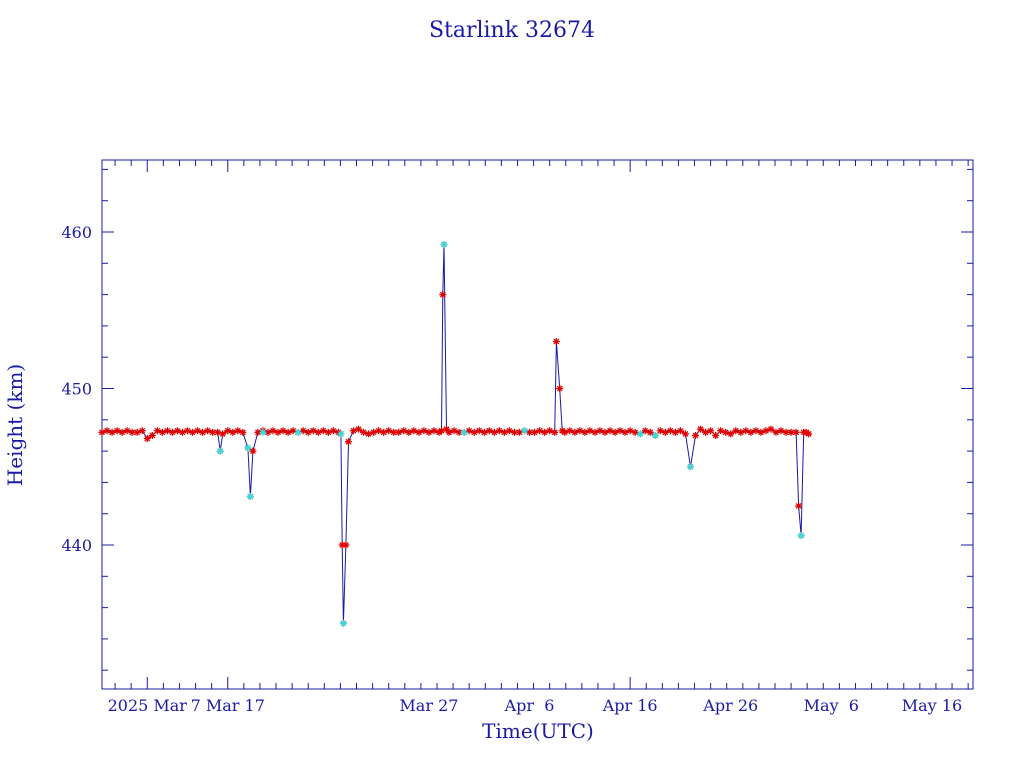 The width and height of the screenshot is (1024, 768). What do you see at coordinates (730, 705) in the screenshot?
I see `x-tick-label: Apr 26` at bounding box center [730, 705].